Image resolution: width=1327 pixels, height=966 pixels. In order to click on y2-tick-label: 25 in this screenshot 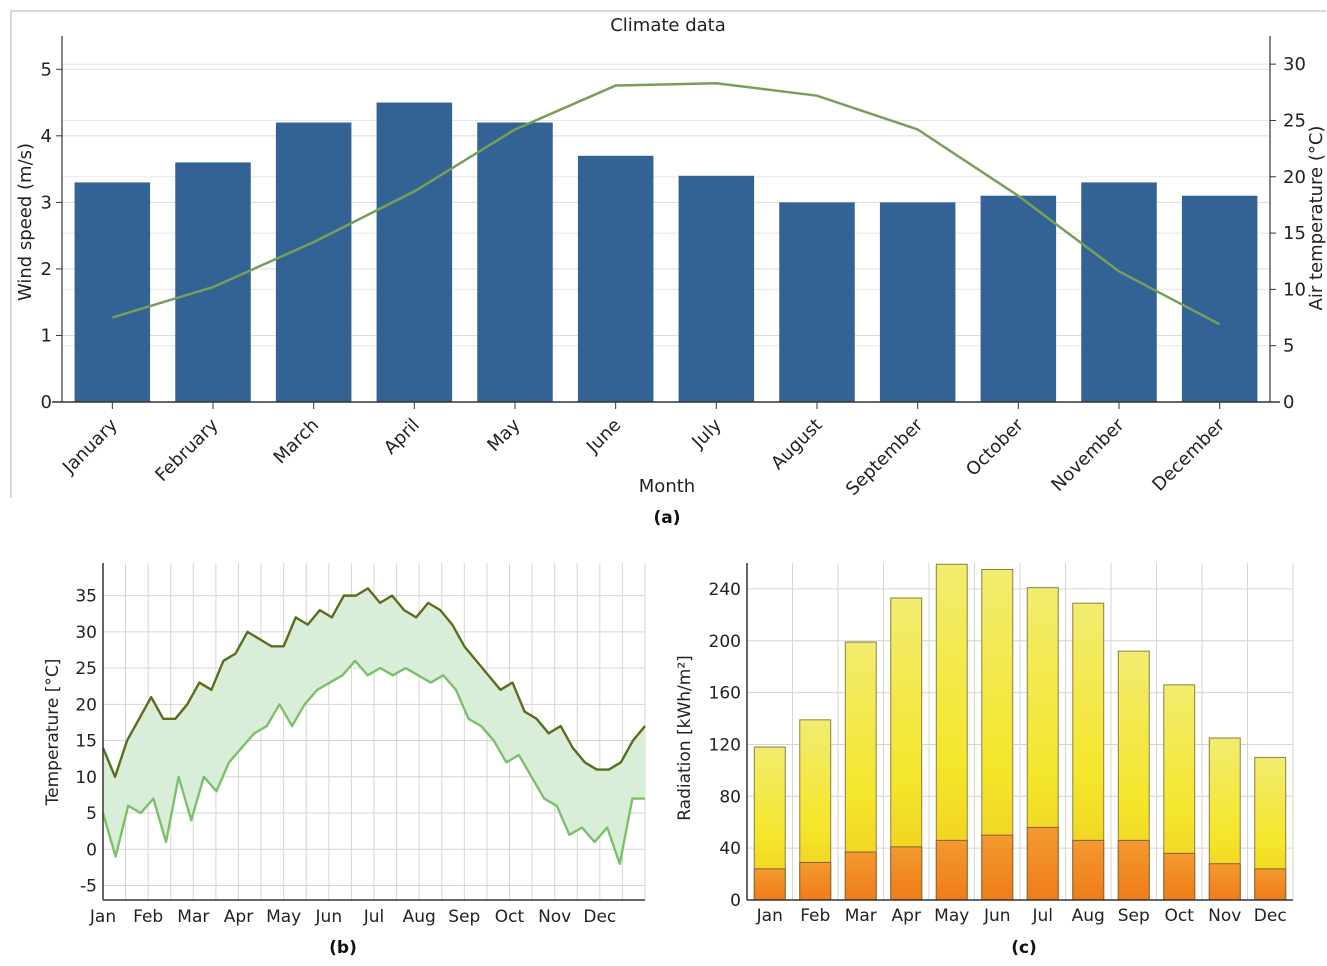, I will do `click(1294, 120)`.